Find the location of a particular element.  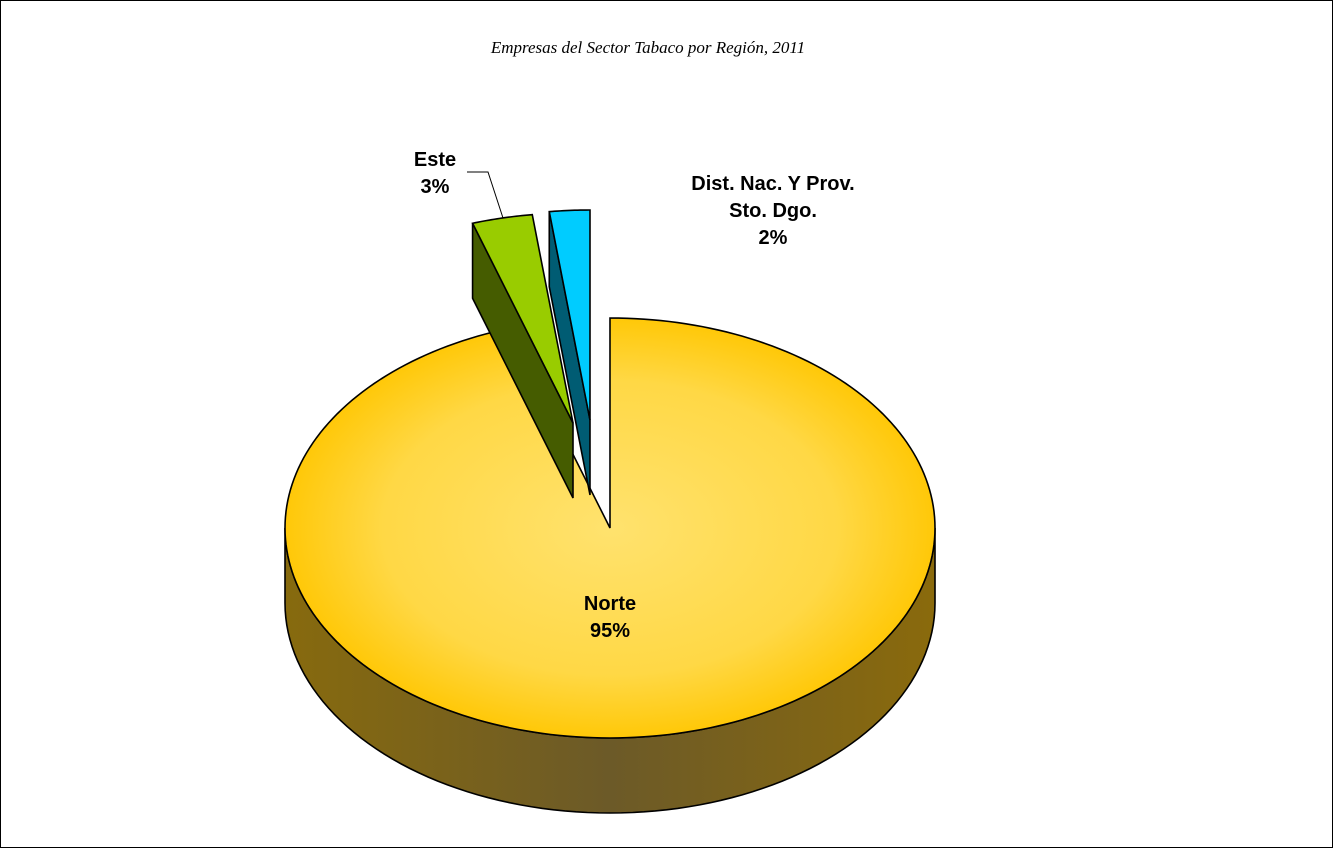

slice-name-distrito-line2: Sto. Dgo. is located at coordinates (773, 211).